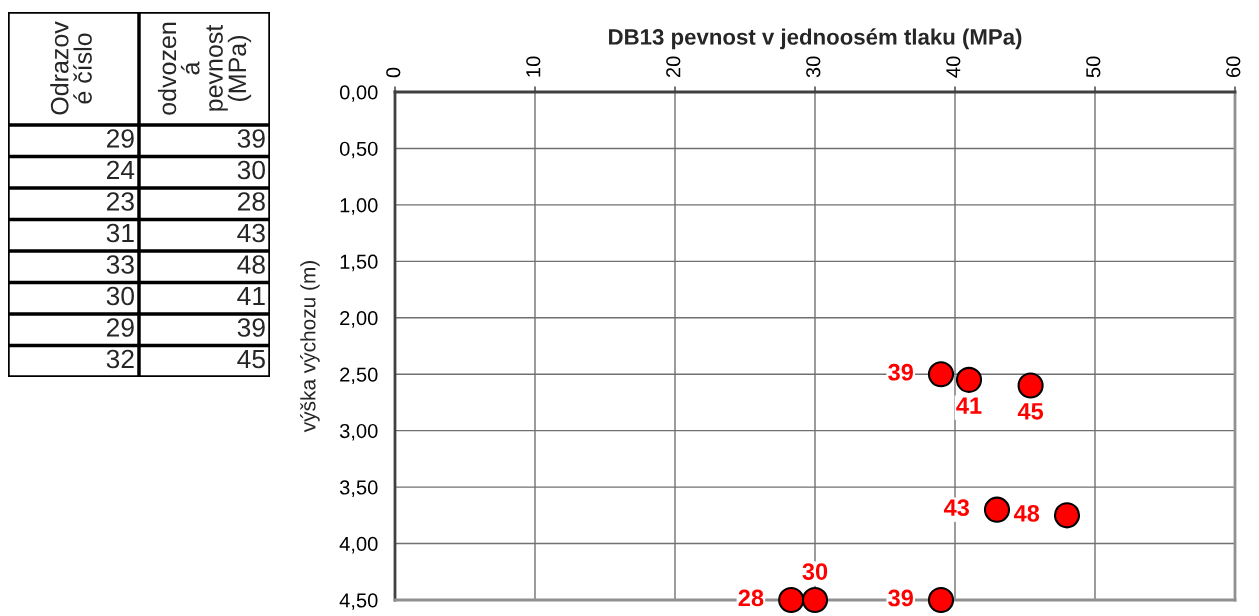 Image resolution: width=1259 pixels, height=616 pixels. I want to click on text: 23, so click(120, 201).